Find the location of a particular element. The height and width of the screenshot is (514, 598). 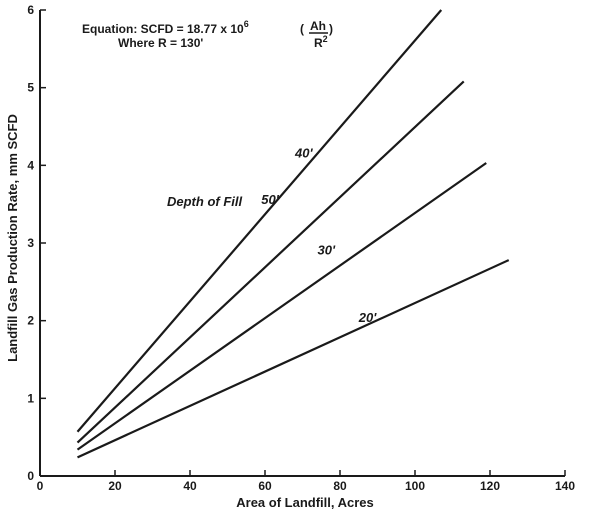

x-tick-label: 120 is located at coordinates (490, 486).